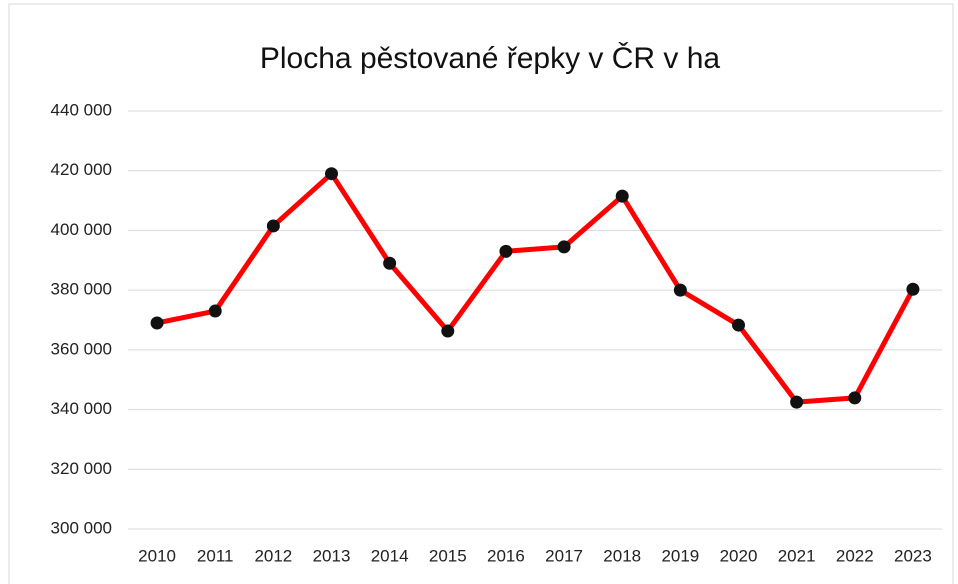 The height and width of the screenshot is (584, 958). What do you see at coordinates (564, 555) in the screenshot?
I see `x-tick-label: 2017` at bounding box center [564, 555].